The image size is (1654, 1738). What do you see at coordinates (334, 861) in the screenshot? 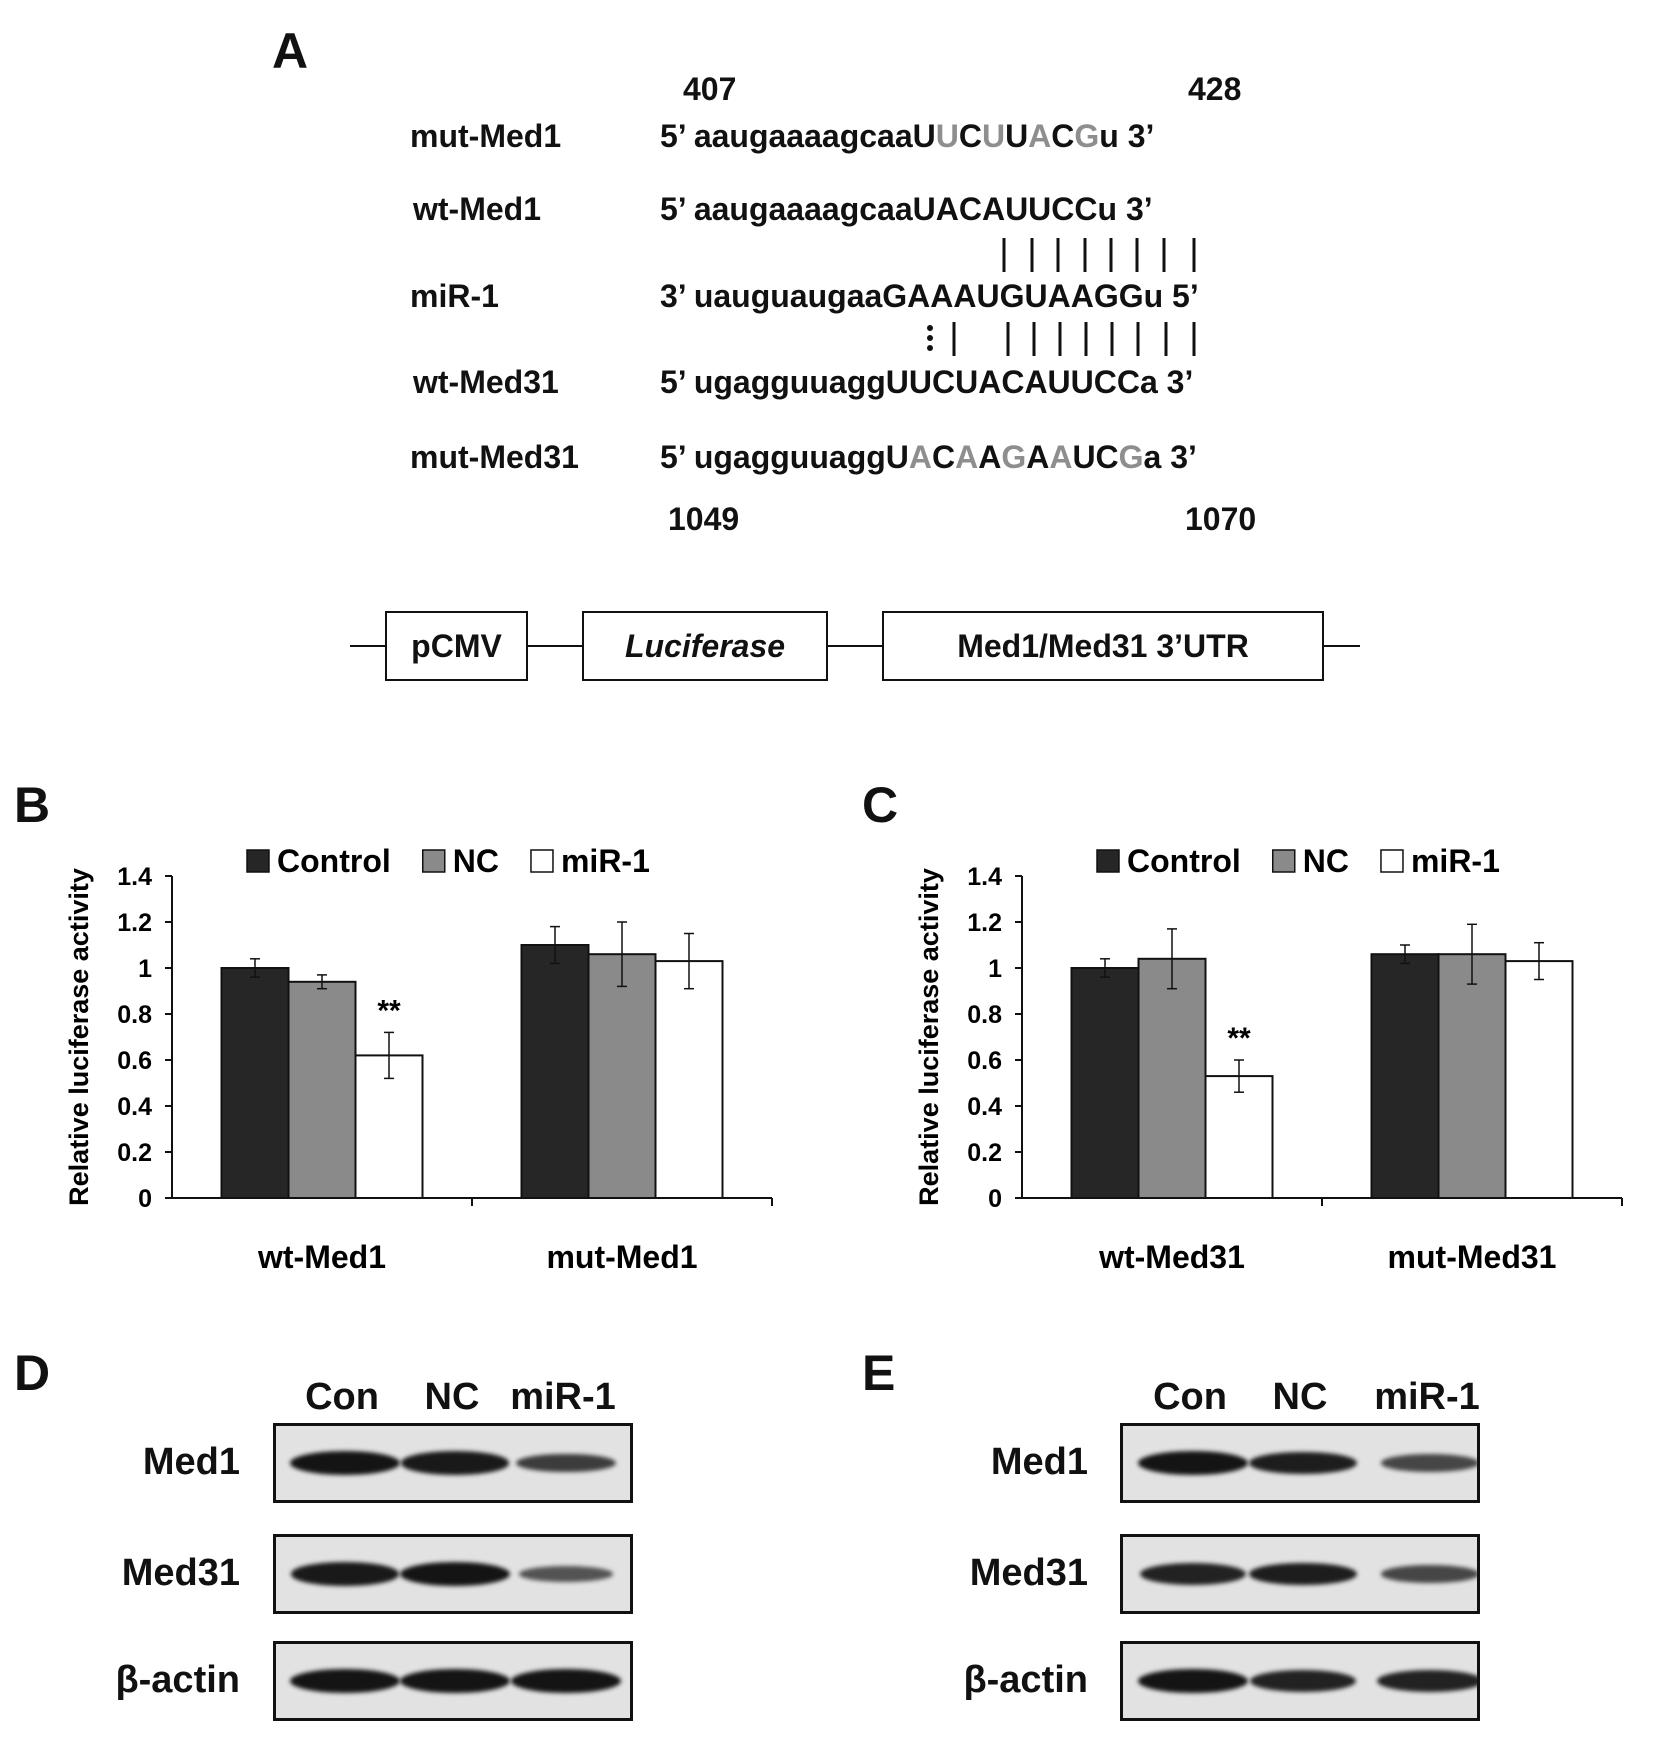
I see `legend-label-control: Control` at bounding box center [334, 861].